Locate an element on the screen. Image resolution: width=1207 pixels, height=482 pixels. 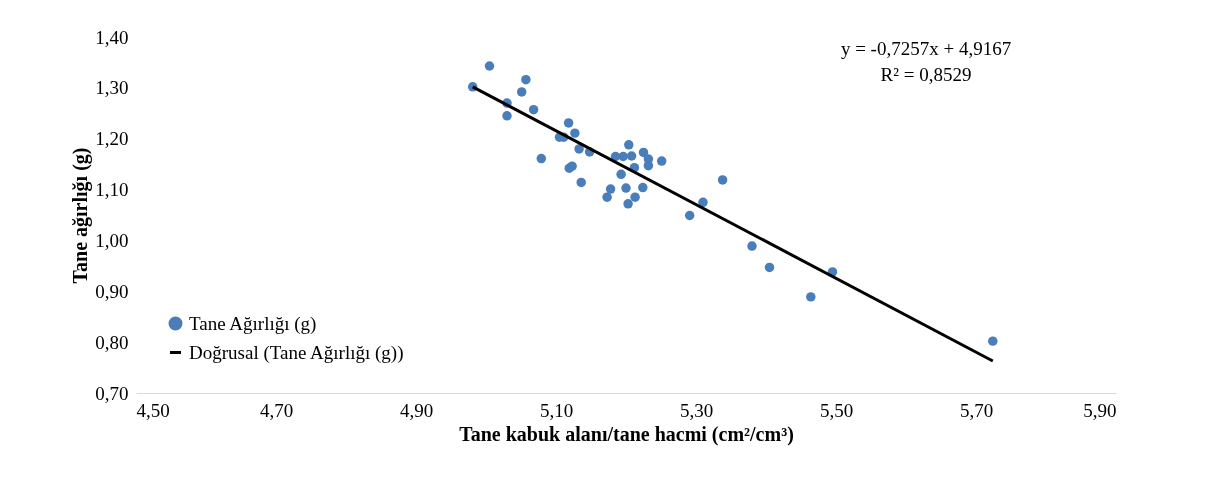
x-tick-label: 4,70 is located at coordinates (276, 410).